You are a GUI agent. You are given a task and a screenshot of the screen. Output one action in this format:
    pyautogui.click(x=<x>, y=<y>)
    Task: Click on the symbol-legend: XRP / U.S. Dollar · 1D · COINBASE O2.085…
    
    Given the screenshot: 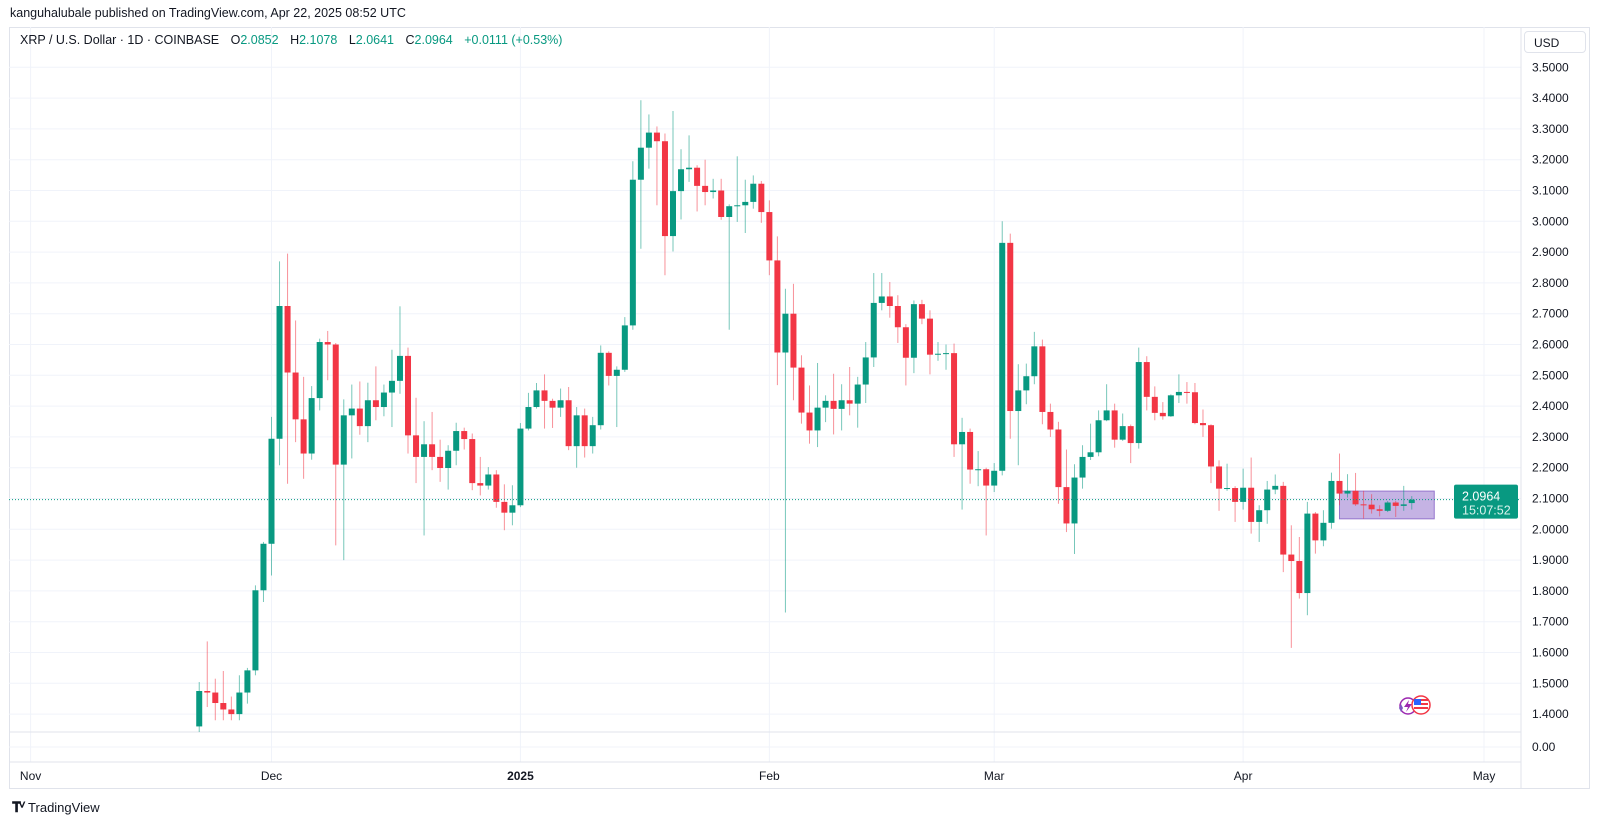 What is the action you would take?
    pyautogui.click(x=295, y=40)
    